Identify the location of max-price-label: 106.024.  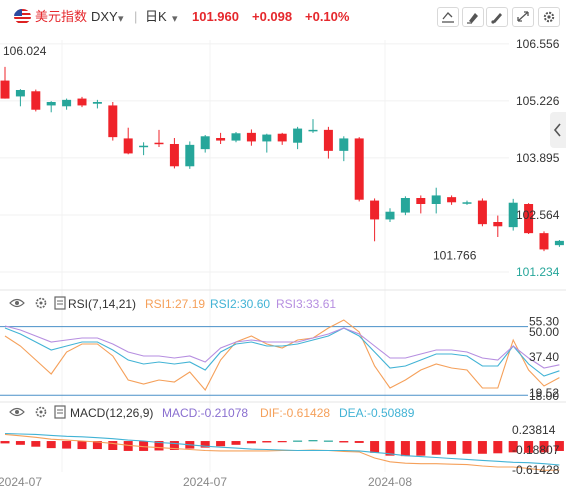
(25, 51).